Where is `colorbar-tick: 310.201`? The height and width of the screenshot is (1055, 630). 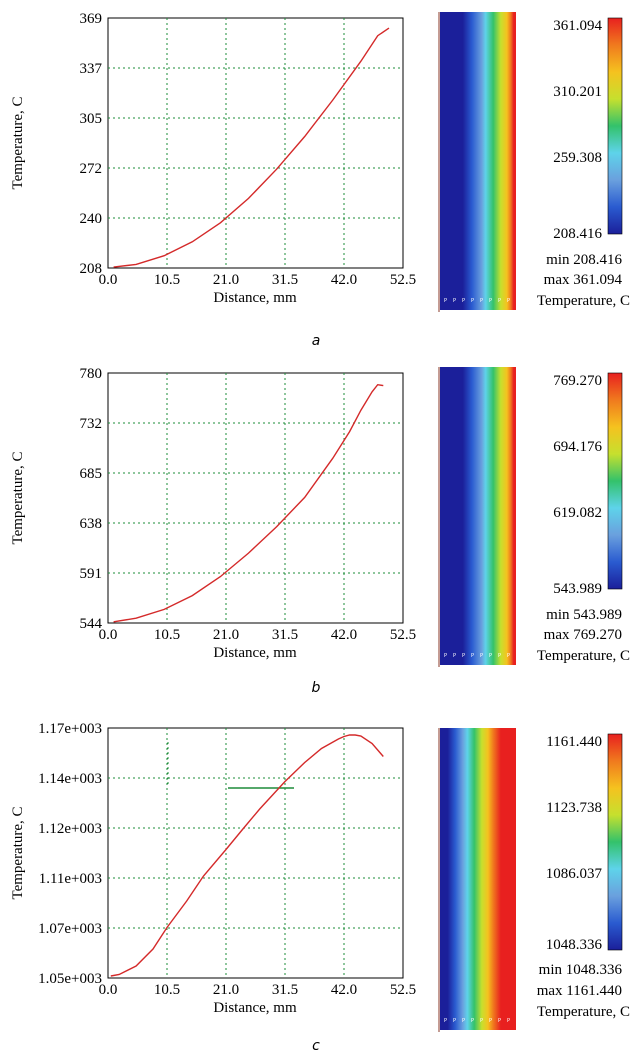
colorbar-tick: 310.201 is located at coordinates (577, 92).